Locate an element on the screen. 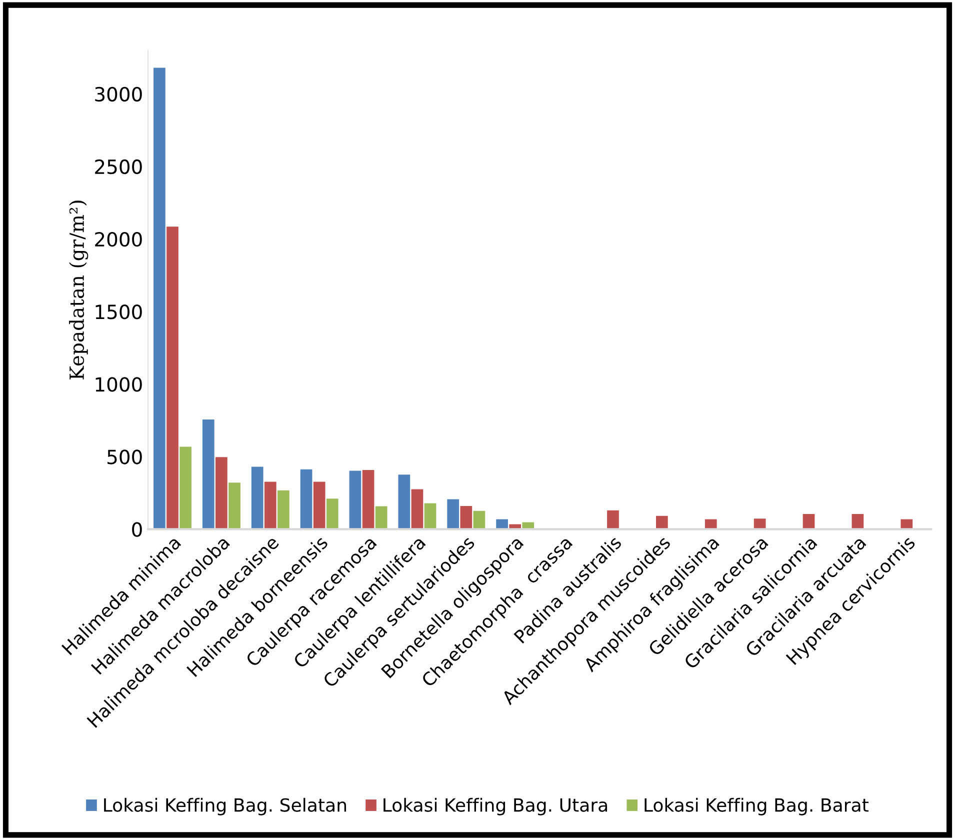 This screenshot has height=840, width=955. legend-label: Lokasi Keffing Bag. Utara is located at coordinates (496, 807).